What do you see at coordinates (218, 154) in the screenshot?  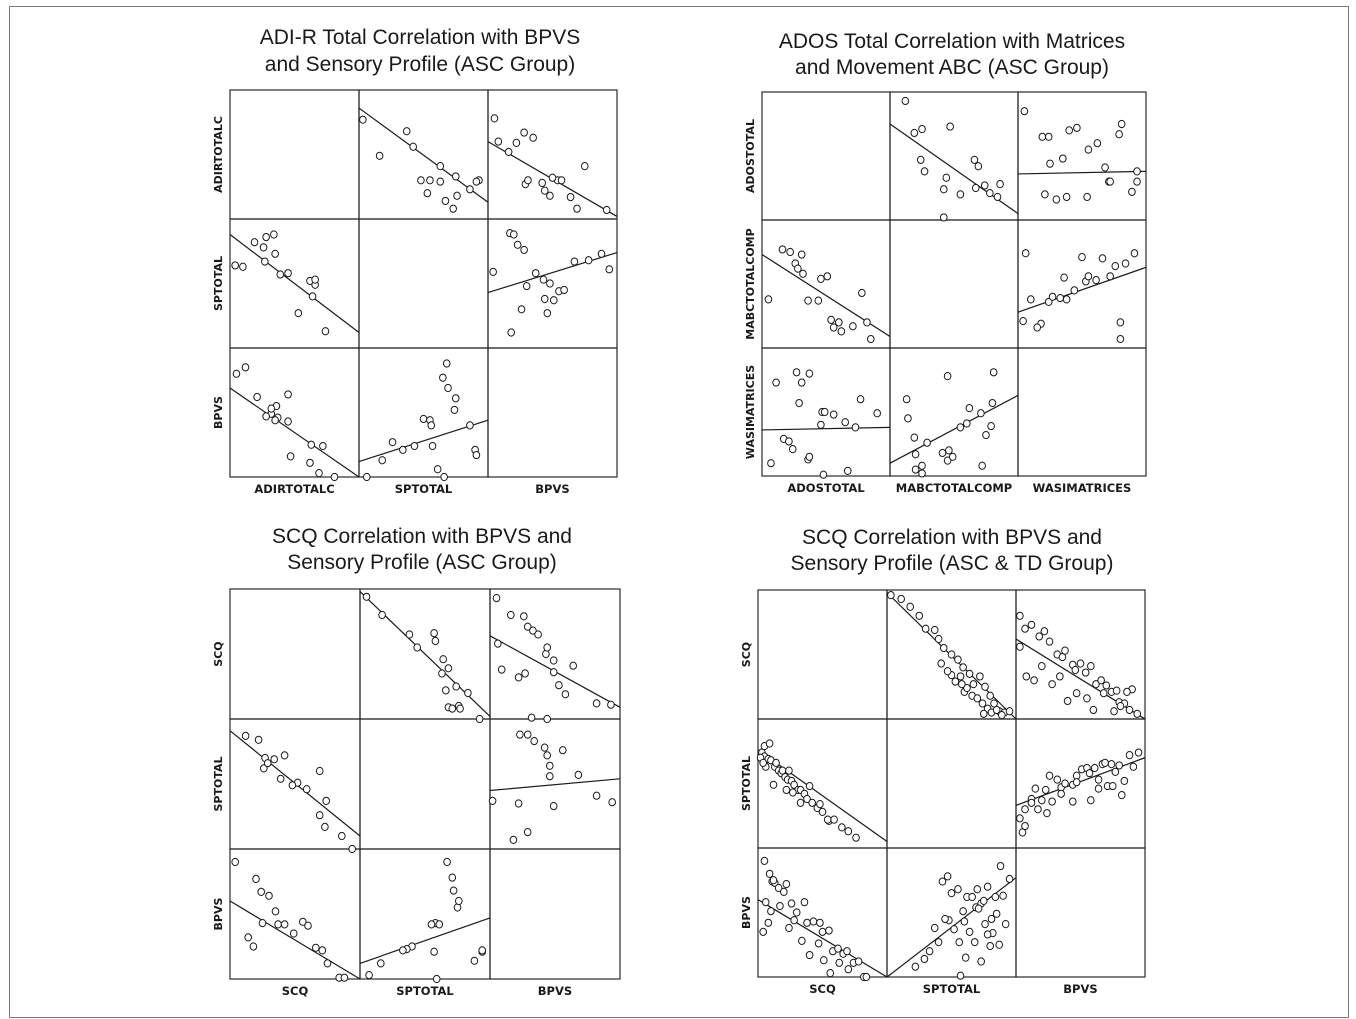 I see `row-label: ADIRTOTALC` at bounding box center [218, 154].